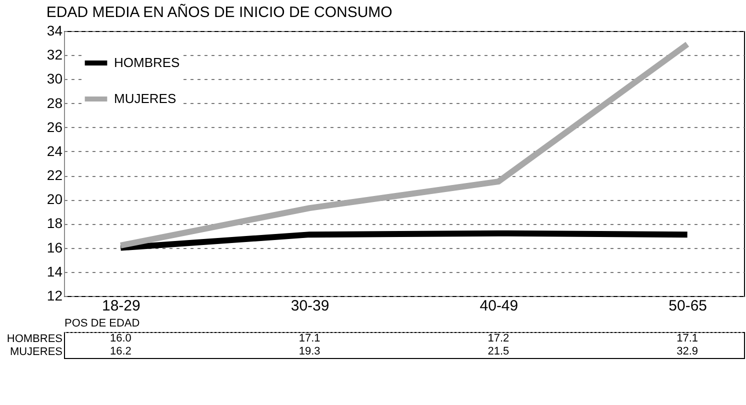  I want to click on legend-label: HOMBRES, so click(147, 62).